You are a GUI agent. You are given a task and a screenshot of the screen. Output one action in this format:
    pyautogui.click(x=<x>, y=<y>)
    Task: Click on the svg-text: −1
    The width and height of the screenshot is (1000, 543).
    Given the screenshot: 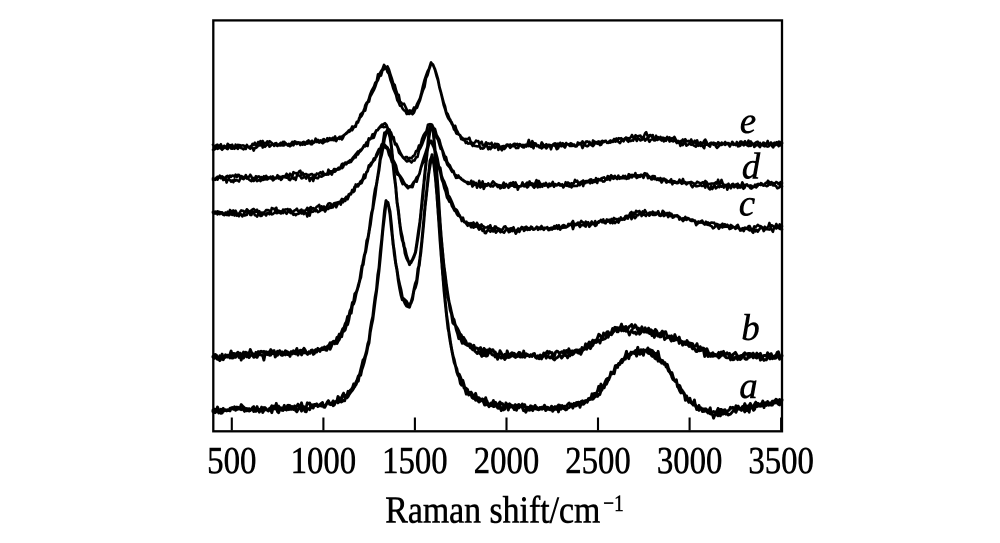 What is the action you would take?
    pyautogui.click(x=613, y=504)
    